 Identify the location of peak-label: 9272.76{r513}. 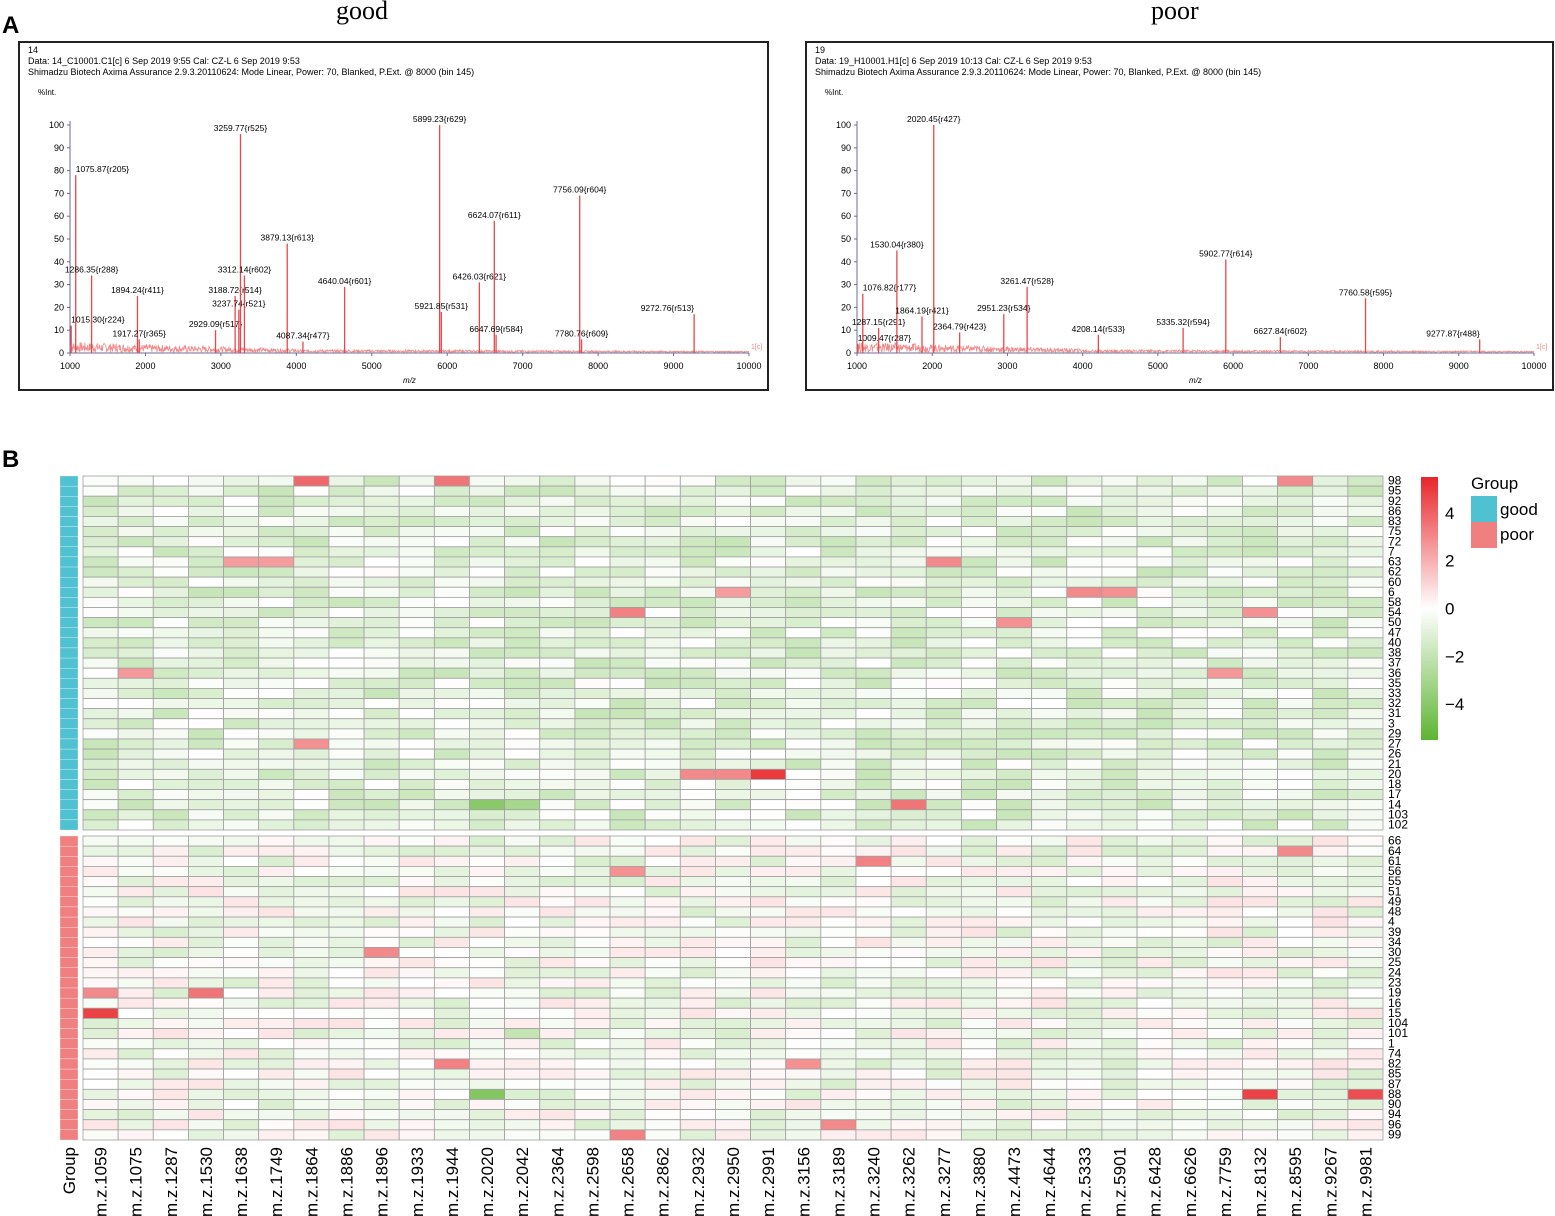
(668, 308).